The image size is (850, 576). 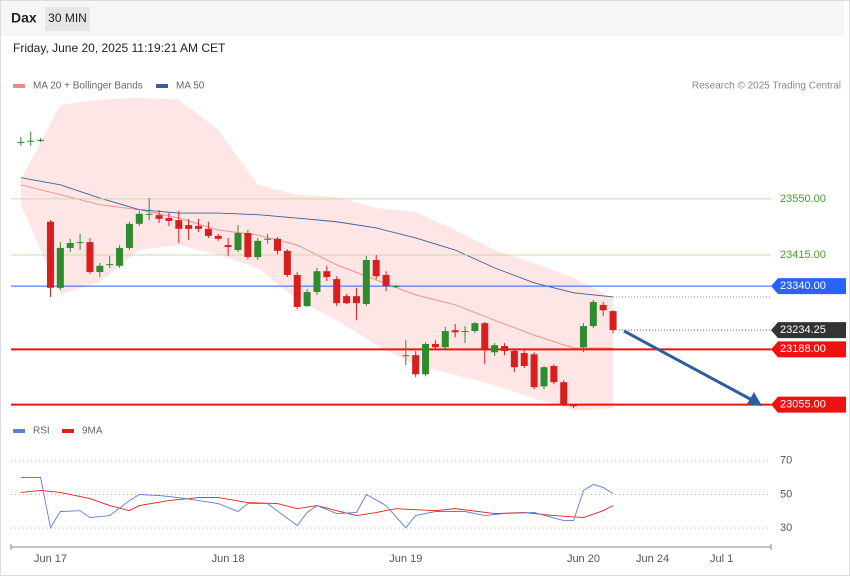 What do you see at coordinates (50, 559) in the screenshot?
I see `x-tick-label: Jun 17` at bounding box center [50, 559].